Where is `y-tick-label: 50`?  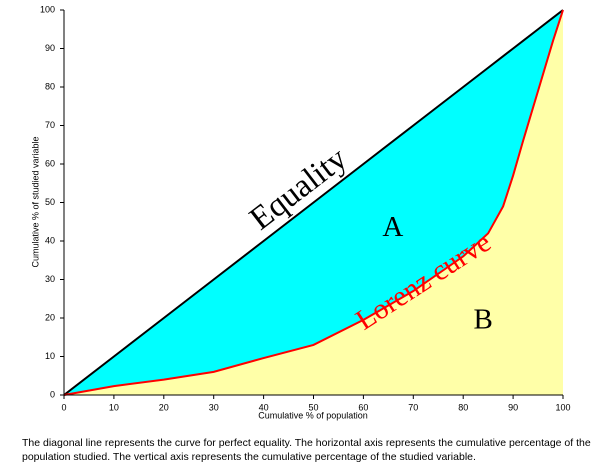 y-tick-label: 50 is located at coordinates (50, 202).